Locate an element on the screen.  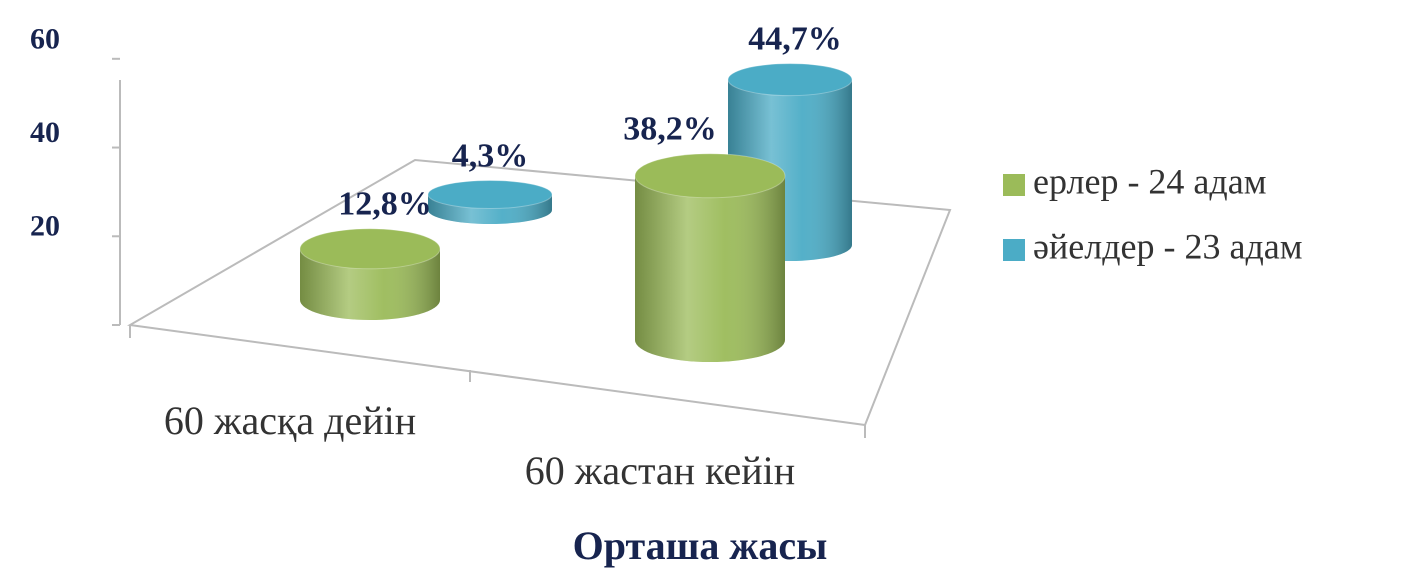
value-label: 12,8% is located at coordinates (385, 204).